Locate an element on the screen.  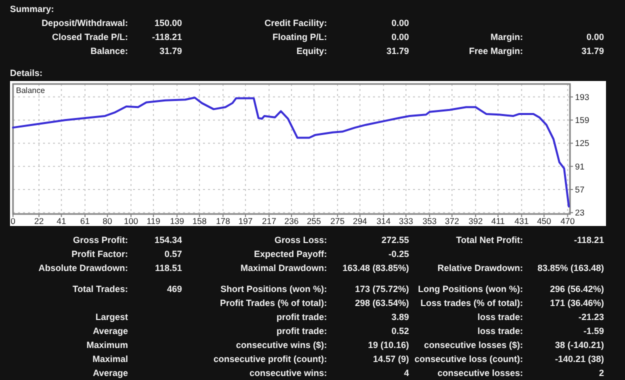
text: Free Margin: is located at coordinates (495, 51).